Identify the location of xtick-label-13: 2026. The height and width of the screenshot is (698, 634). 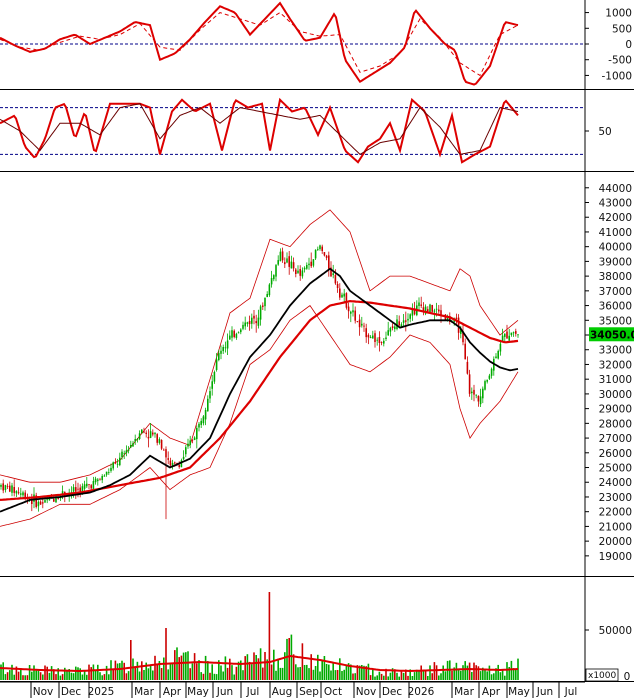
(421, 692).